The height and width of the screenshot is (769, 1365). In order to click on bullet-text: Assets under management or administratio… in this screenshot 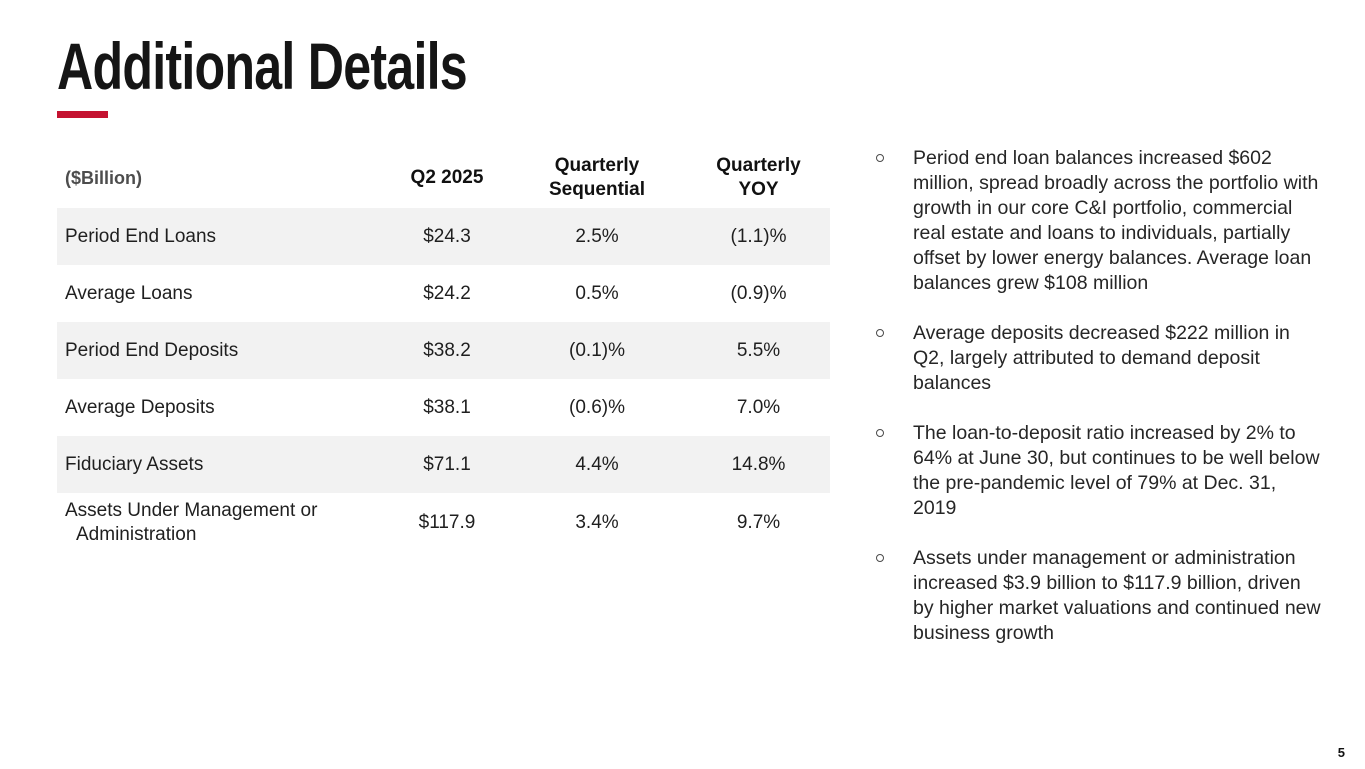, I will do `click(1117, 595)`.